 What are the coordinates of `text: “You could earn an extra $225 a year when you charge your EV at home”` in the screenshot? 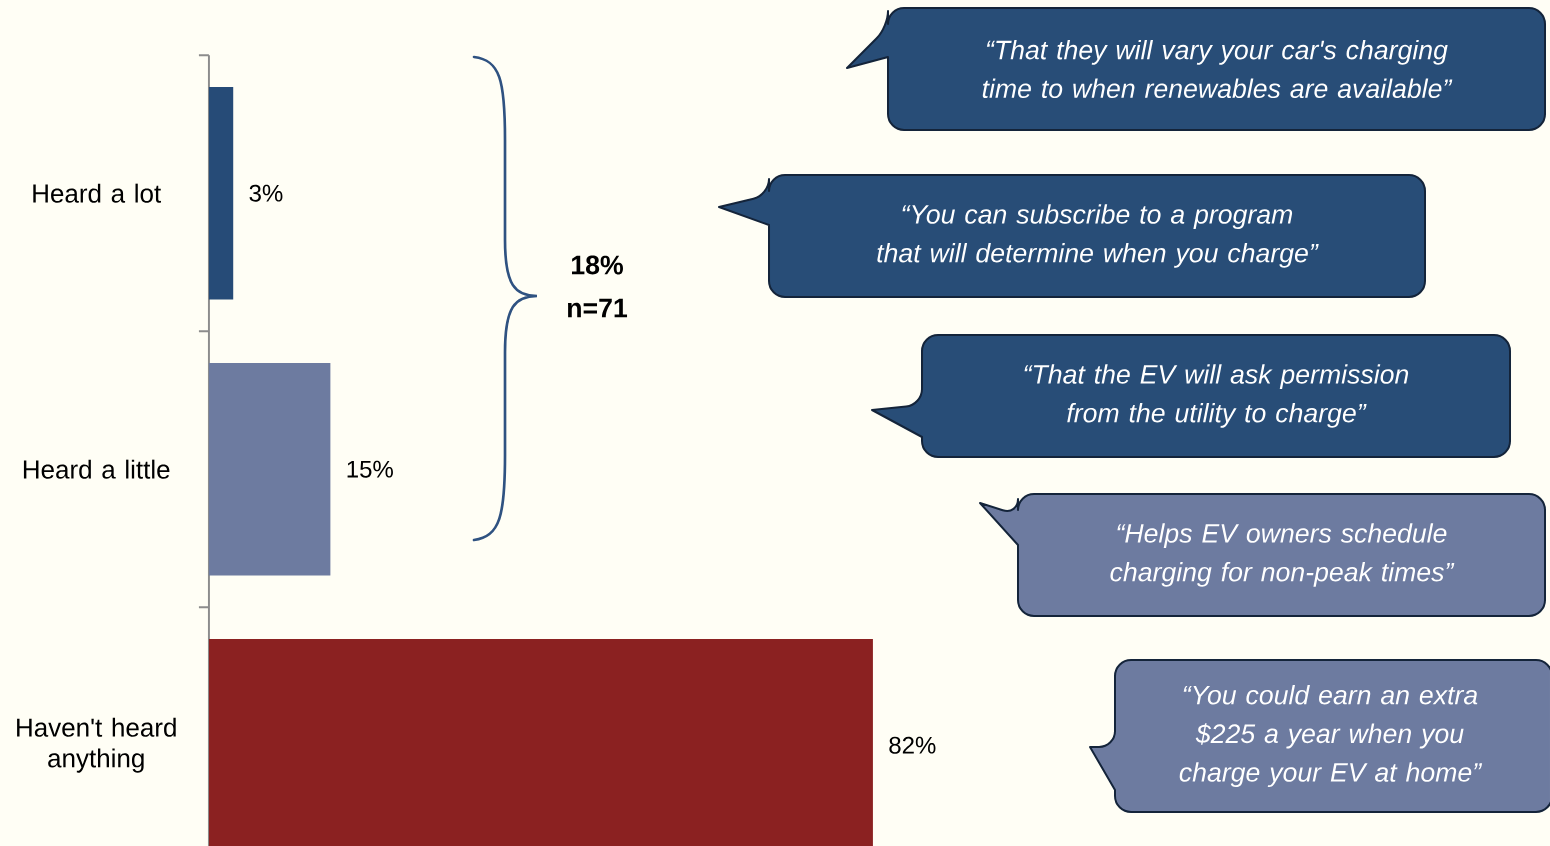 It's located at (1331, 736).